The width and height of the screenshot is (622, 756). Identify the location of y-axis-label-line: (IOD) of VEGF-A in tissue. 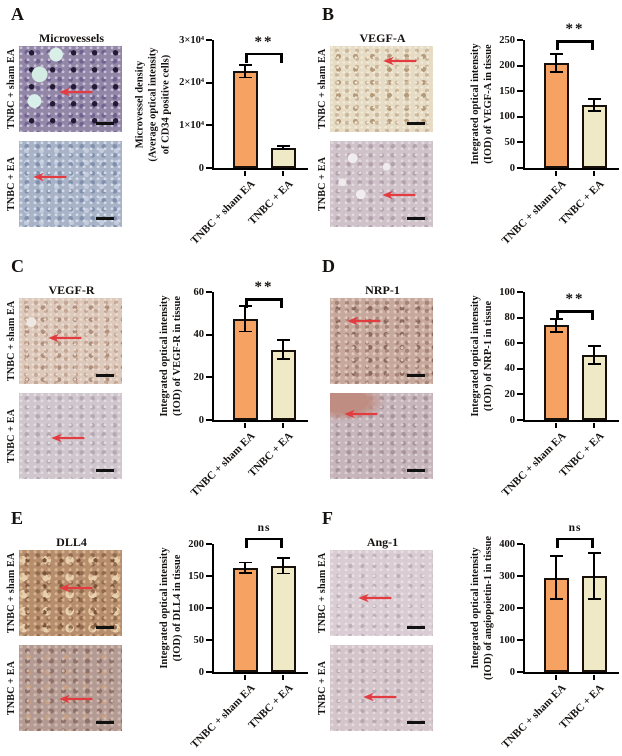
(488, 104).